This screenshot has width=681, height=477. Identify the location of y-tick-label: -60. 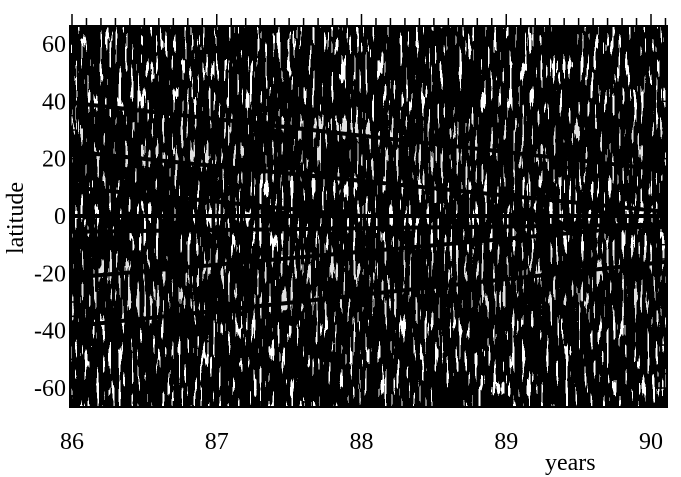
(50, 389).